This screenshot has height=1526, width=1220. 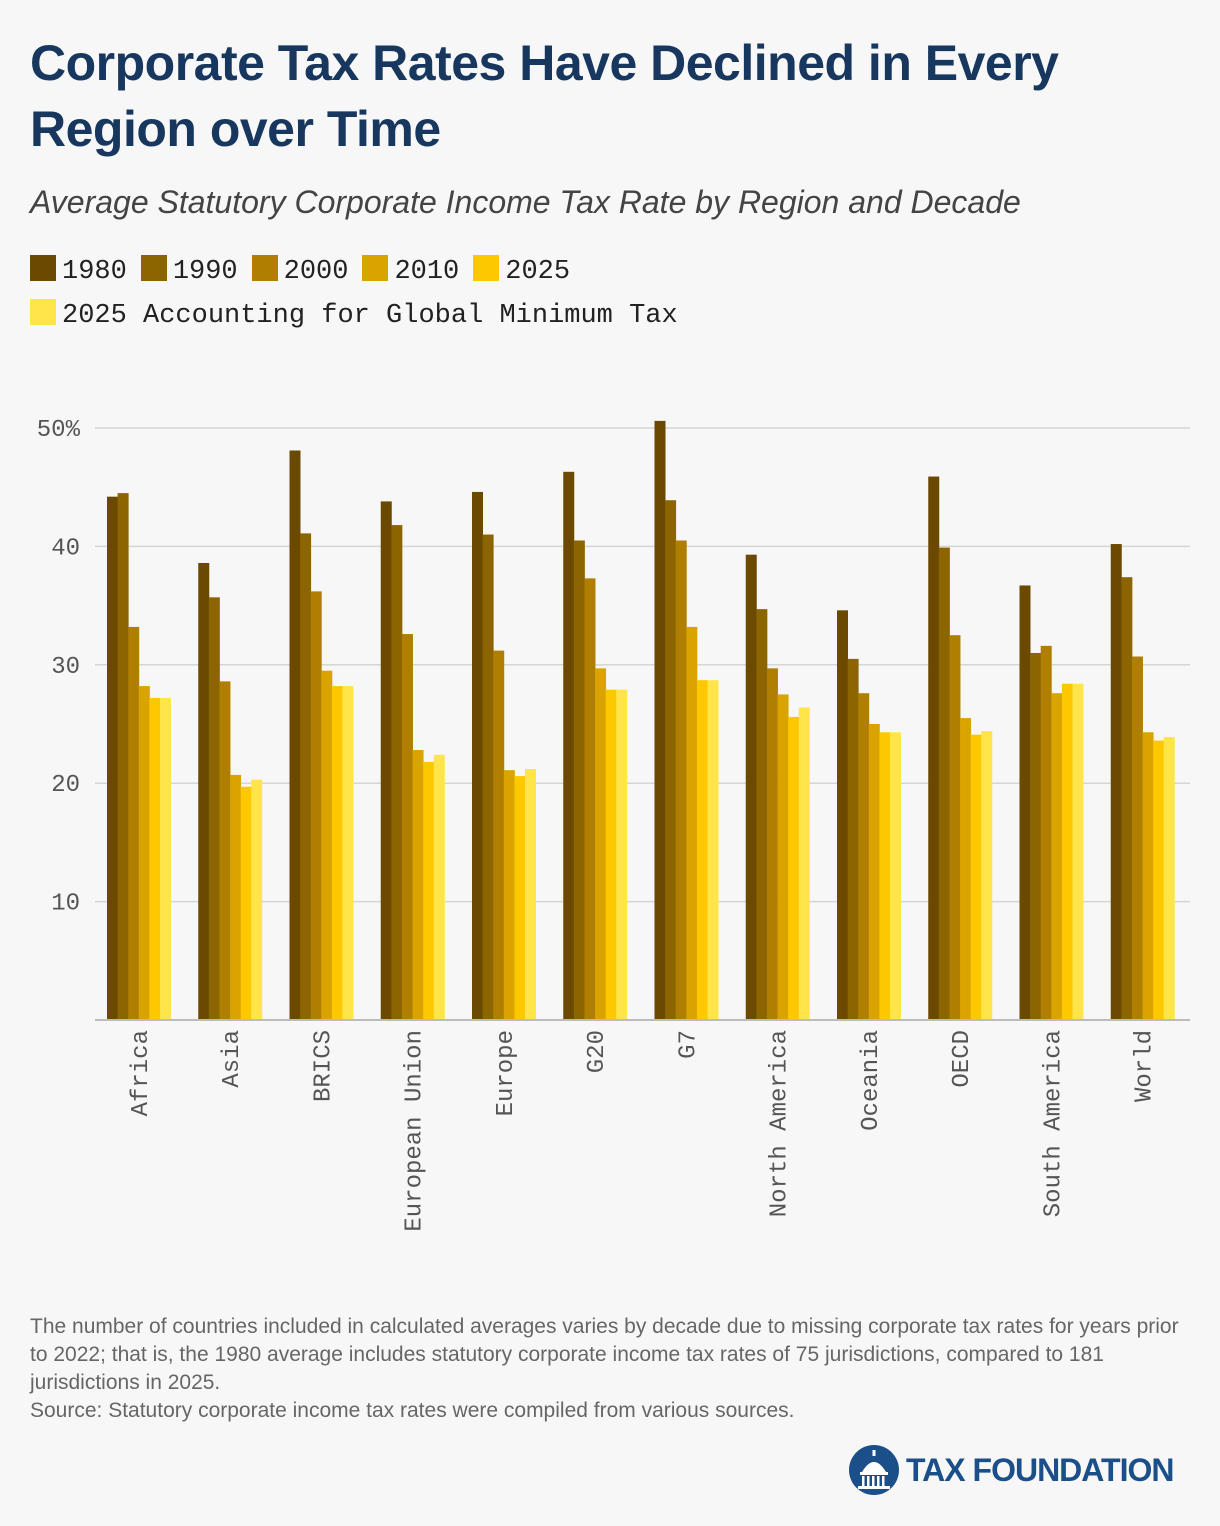 What do you see at coordinates (506, 1073) in the screenshot?
I see `x-category-label: Europe` at bounding box center [506, 1073].